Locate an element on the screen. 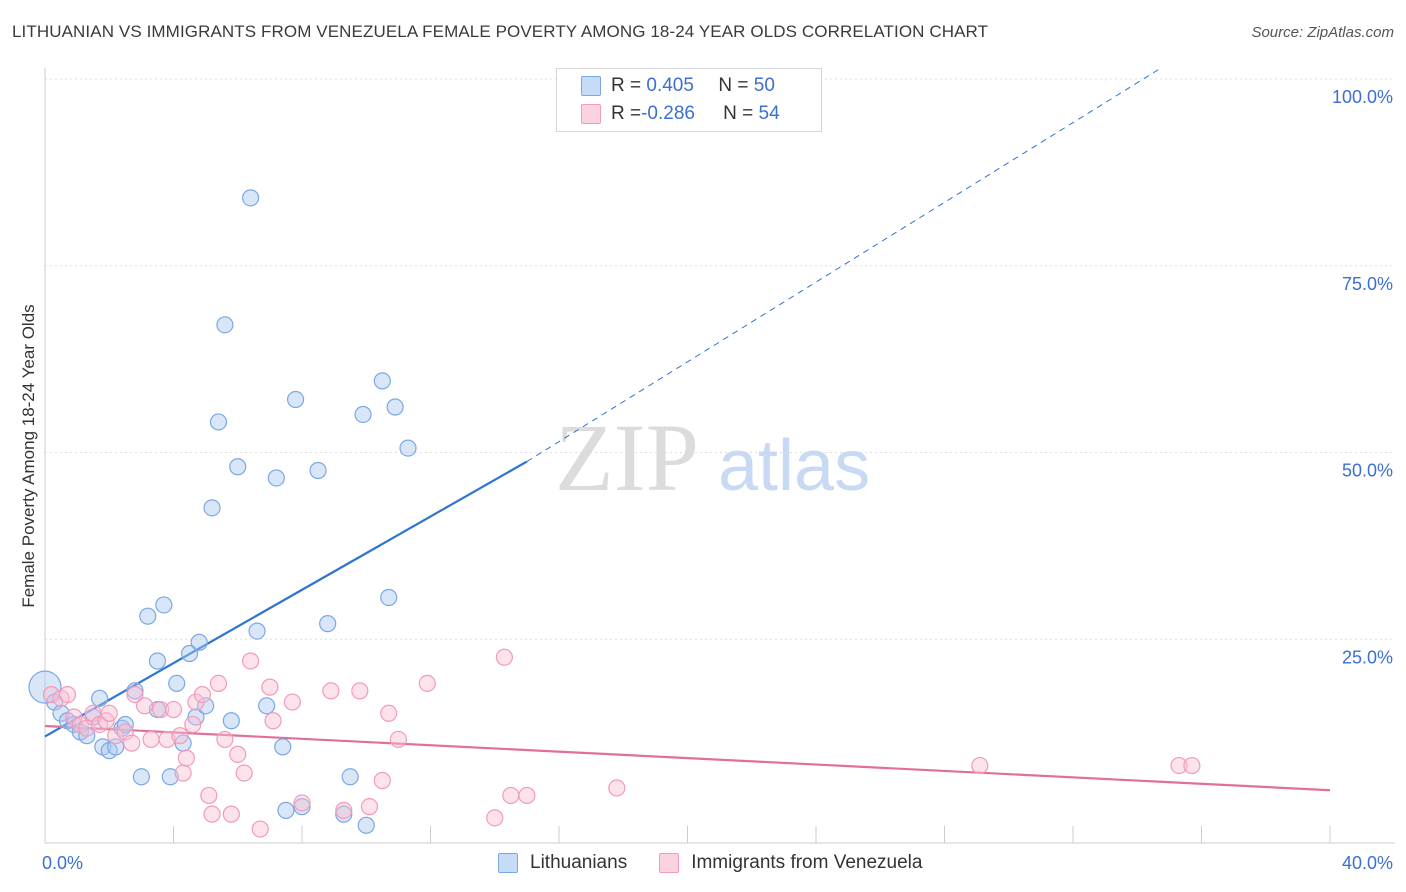 This screenshot has width=1406, height=892. legend-n-value: 50 is located at coordinates (764, 85).